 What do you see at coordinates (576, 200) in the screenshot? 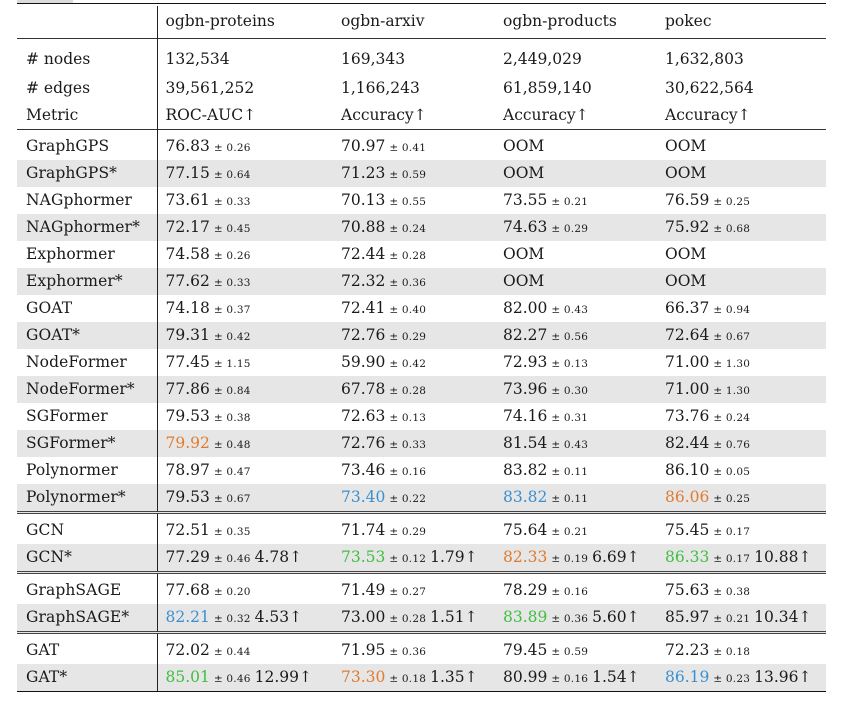
I see `result-cell: 73.55 ± 0.21` at bounding box center [576, 200].